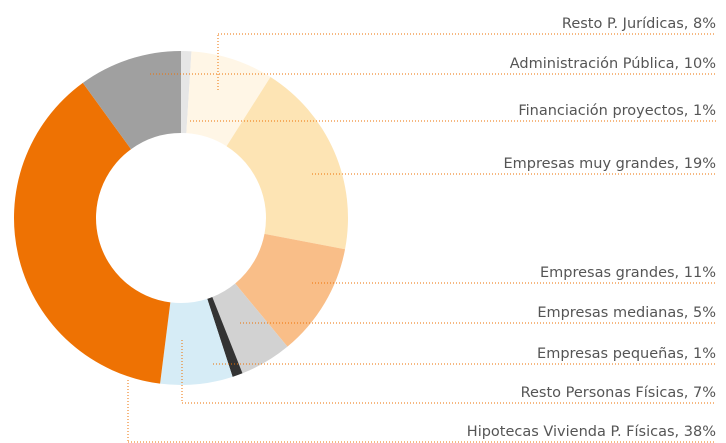 The width and height of the screenshot is (726, 443). Describe the element at coordinates (613, 64) in the screenshot. I see `slice-label: Administración Pública, 10%` at that location.